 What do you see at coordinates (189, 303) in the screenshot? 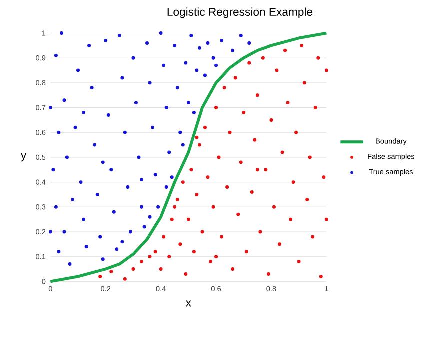
I see `x-axis-title: x` at bounding box center [189, 303].